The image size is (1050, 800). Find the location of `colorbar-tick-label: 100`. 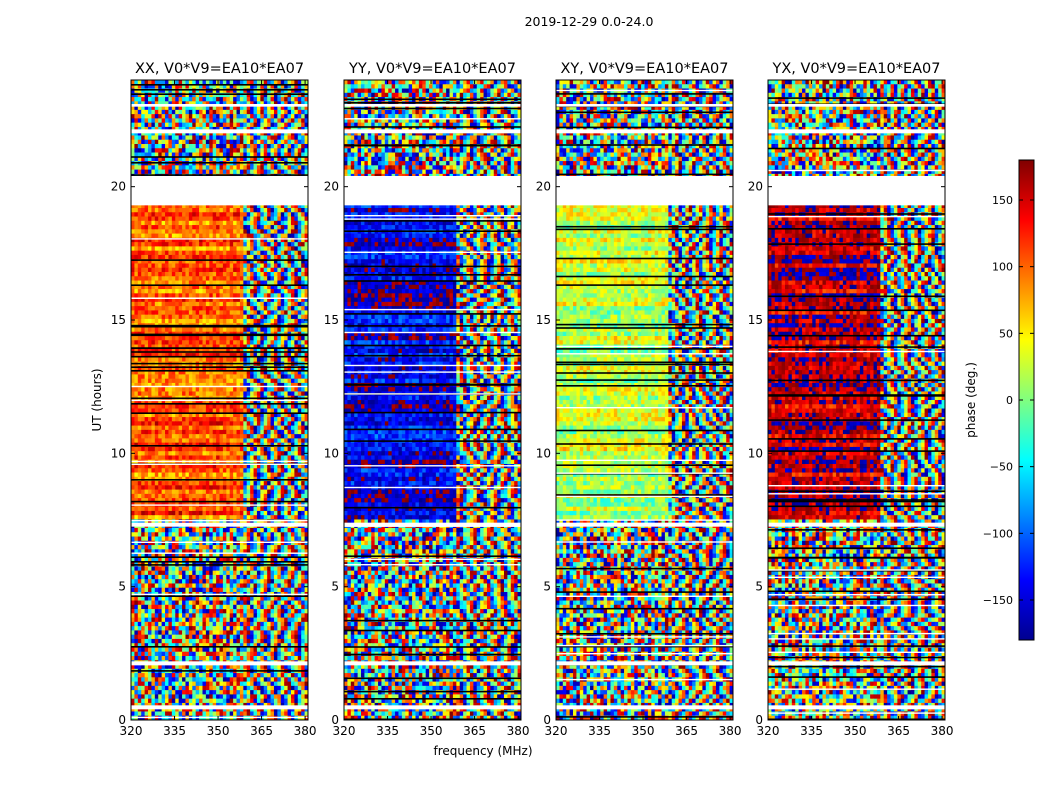

colorbar-tick-label: 100 is located at coordinates (1002, 267).